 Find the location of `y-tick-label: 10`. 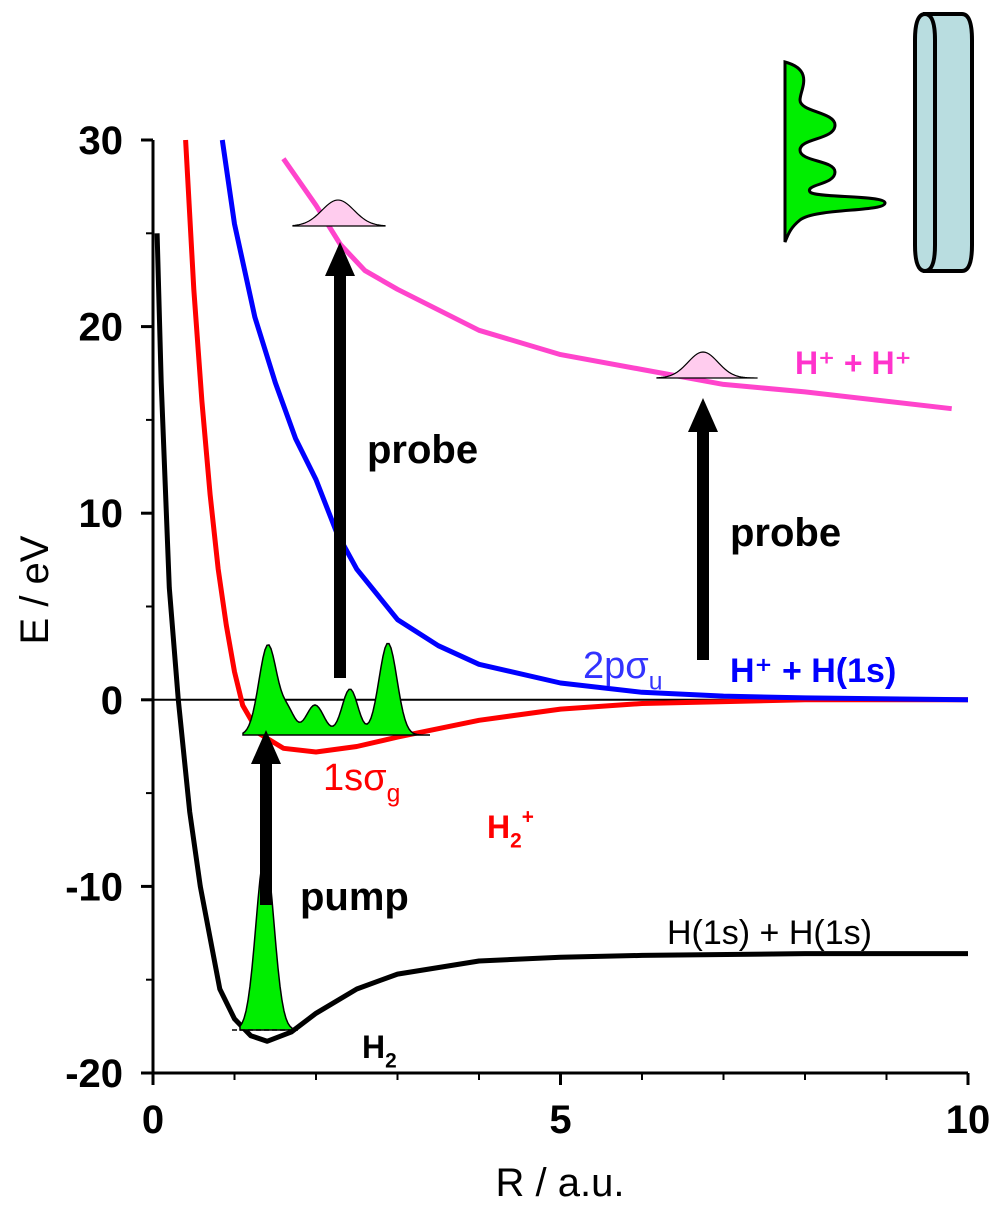

y-tick-label: 10 is located at coordinates (101, 514).